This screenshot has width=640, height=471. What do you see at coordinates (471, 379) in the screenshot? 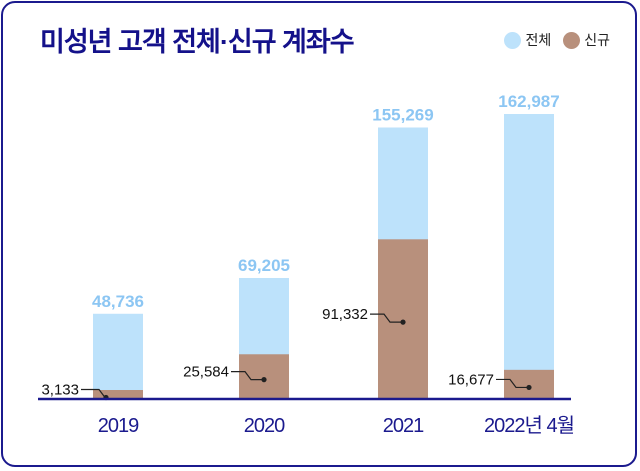
I see `data-label-new: 16,677` at bounding box center [471, 379].